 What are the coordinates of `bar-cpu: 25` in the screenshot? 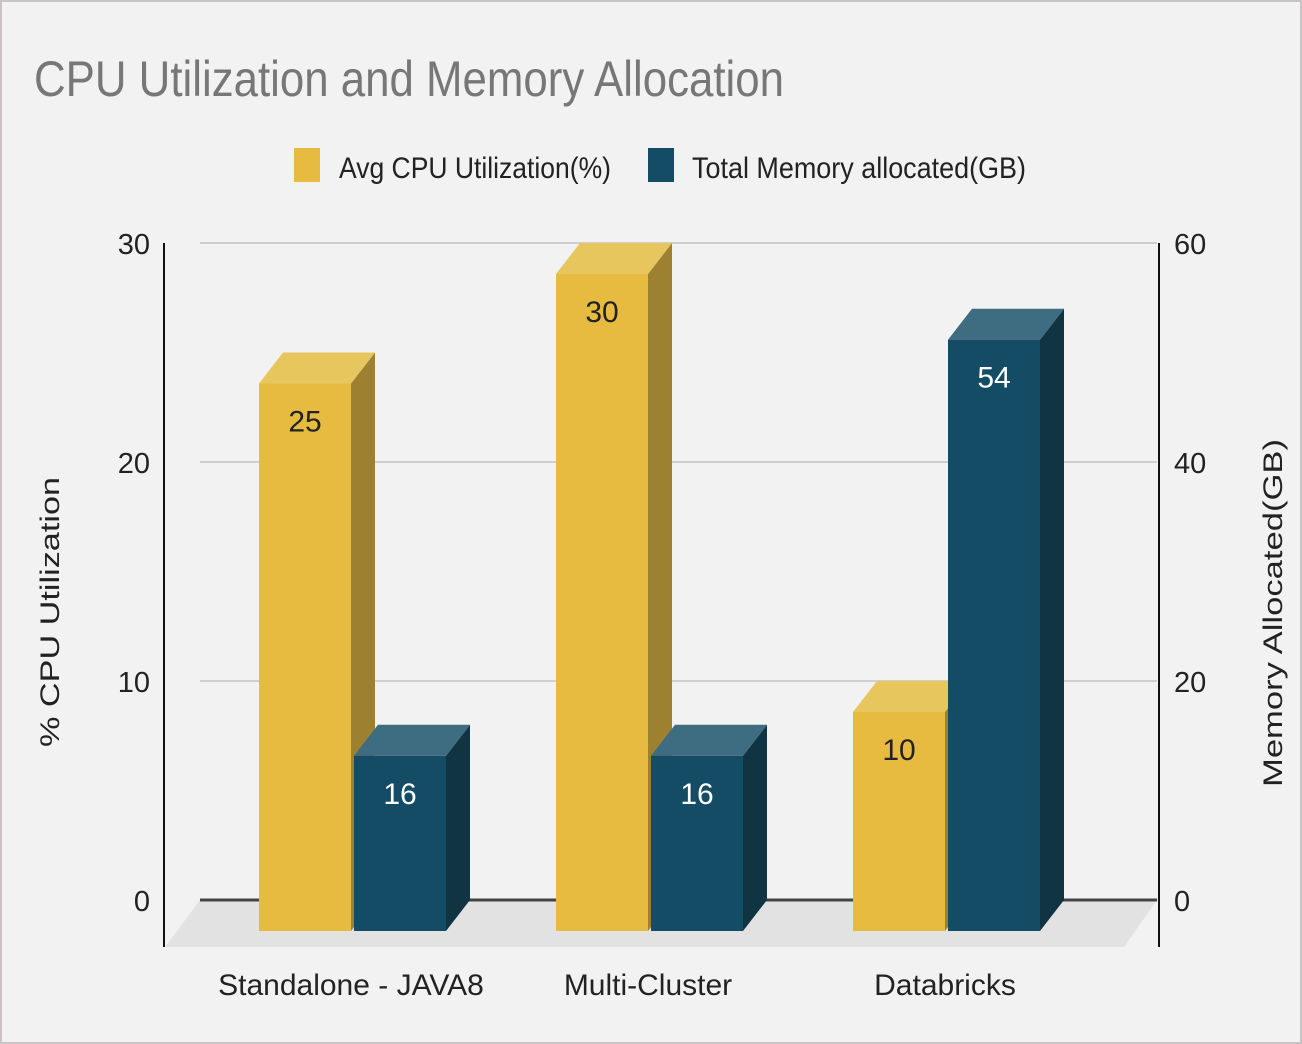 It's located at (317, 641).